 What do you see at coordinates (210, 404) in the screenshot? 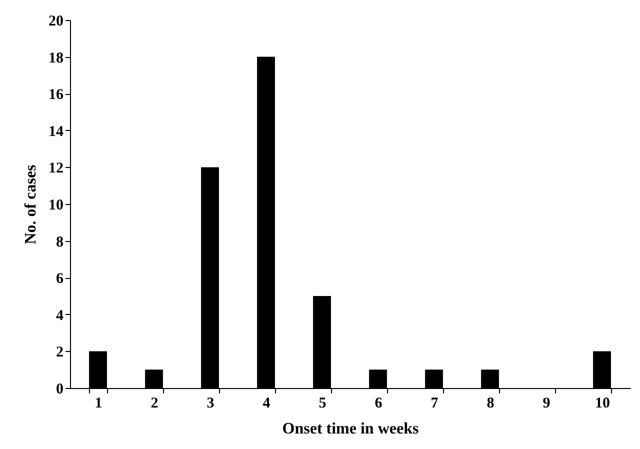
I see `x-tick-label: 3` at bounding box center [210, 404].